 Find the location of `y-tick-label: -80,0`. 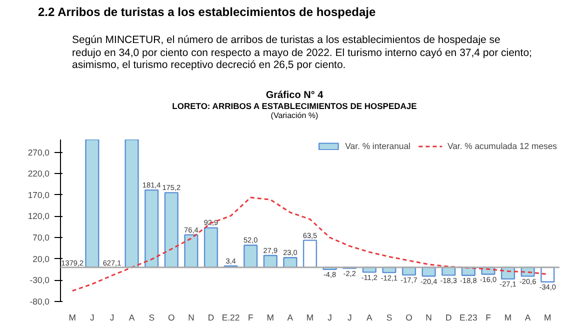

y-tick-label: -80,0 is located at coordinates (40, 301).